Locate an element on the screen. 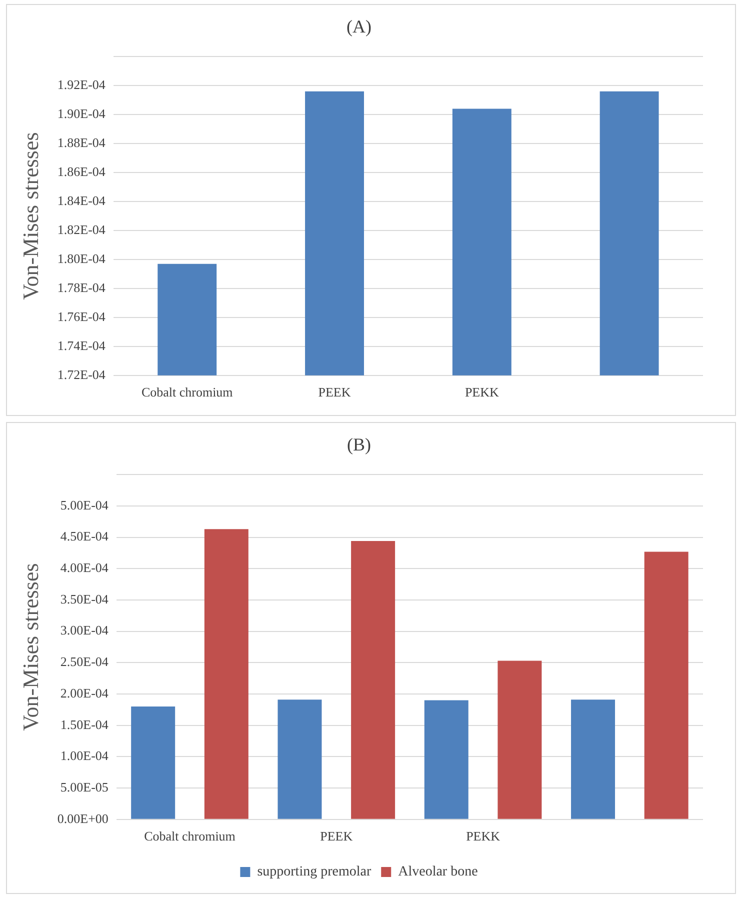 The height and width of the screenshot is (910, 744). y-tick-label: 1.00E-04 is located at coordinates (84, 756).